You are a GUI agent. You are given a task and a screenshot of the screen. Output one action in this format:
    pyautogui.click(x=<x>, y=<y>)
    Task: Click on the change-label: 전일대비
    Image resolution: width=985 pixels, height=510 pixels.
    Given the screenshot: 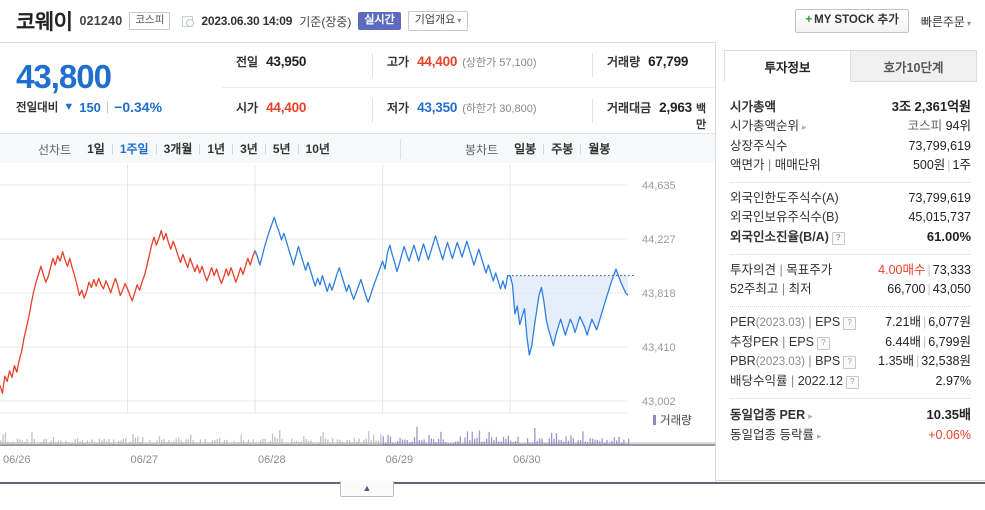 What is the action you would take?
    pyautogui.click(x=37, y=108)
    